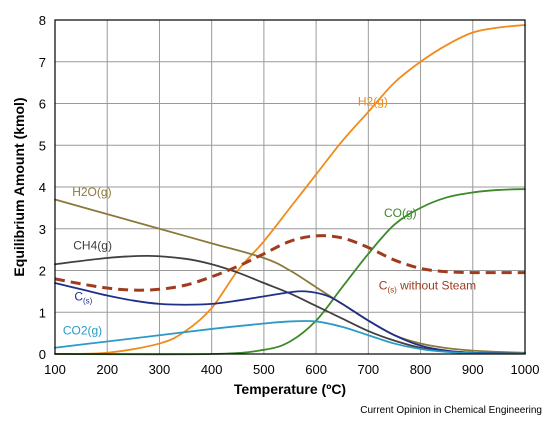  I want to click on x-tick-label: 300, so click(160, 369).